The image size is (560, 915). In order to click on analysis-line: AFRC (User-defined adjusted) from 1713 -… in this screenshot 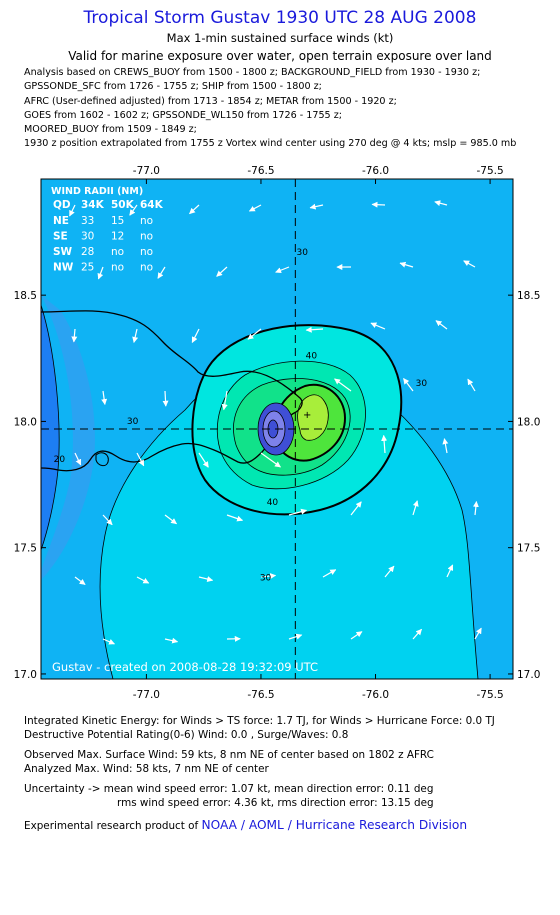, I will do `click(210, 101)`.